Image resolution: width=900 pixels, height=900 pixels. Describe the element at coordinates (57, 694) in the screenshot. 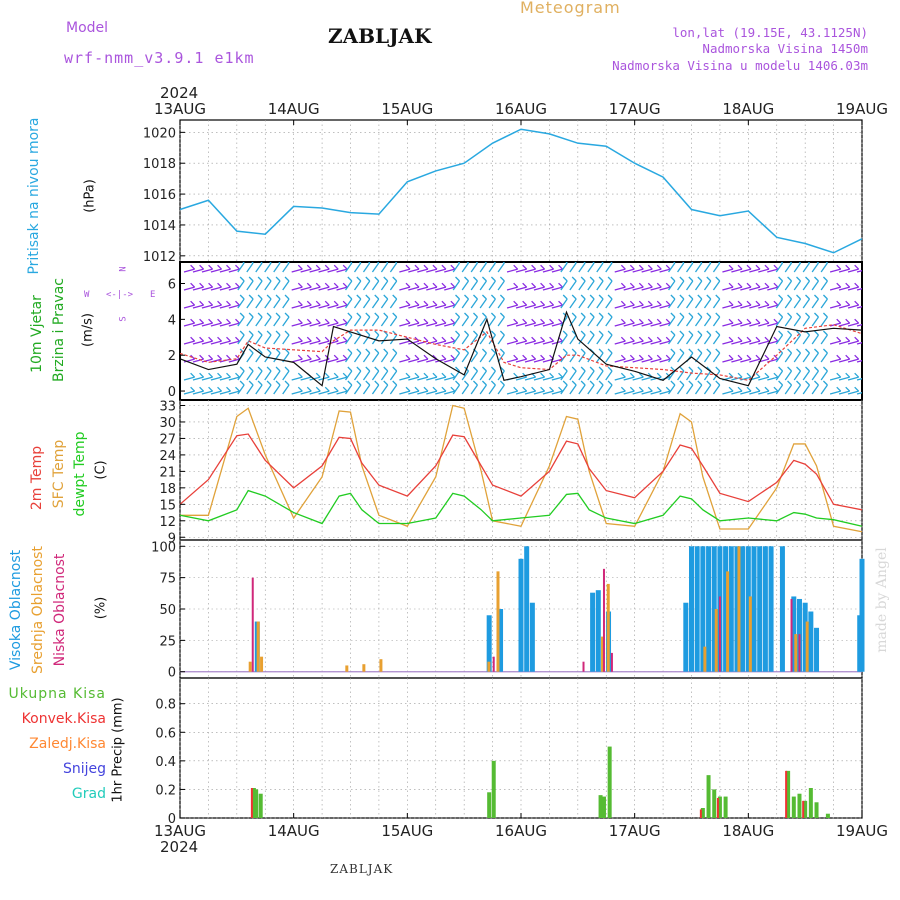

I see `precip-legend-total: Ukupna Kisa` at that location.